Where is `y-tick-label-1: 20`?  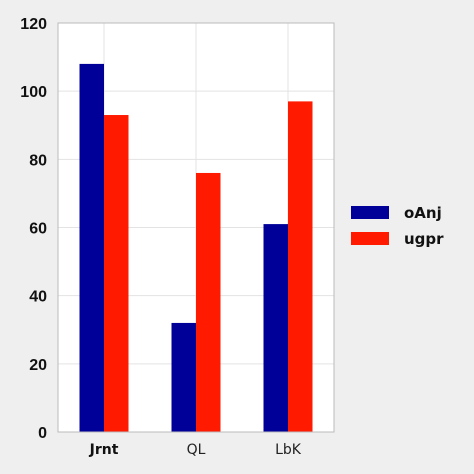 y-tick-label-1: 20 is located at coordinates (38, 365).